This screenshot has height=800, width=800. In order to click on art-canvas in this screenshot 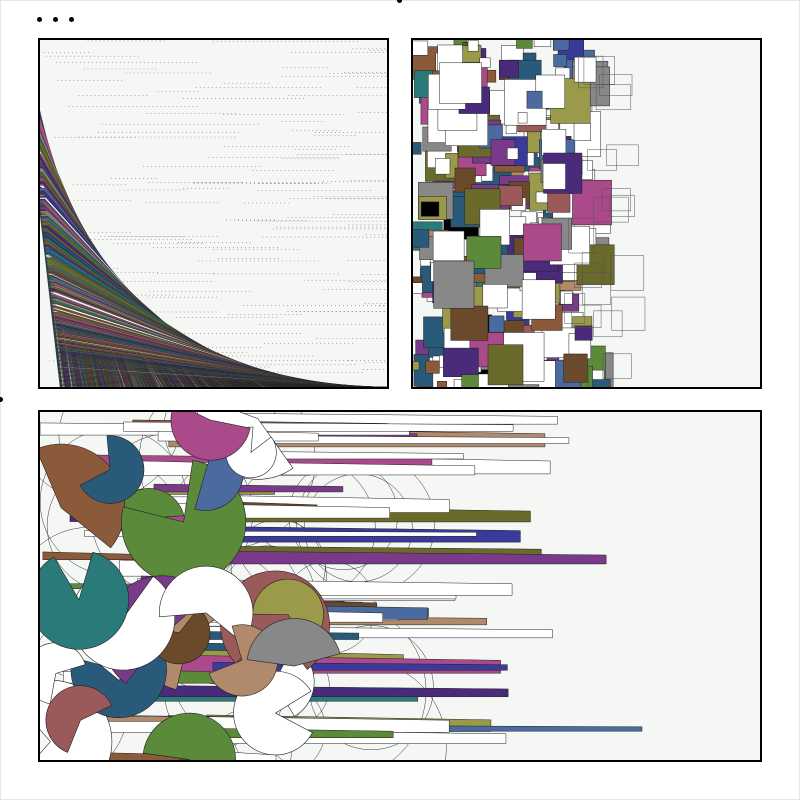, I will do `click(529, 213)`.